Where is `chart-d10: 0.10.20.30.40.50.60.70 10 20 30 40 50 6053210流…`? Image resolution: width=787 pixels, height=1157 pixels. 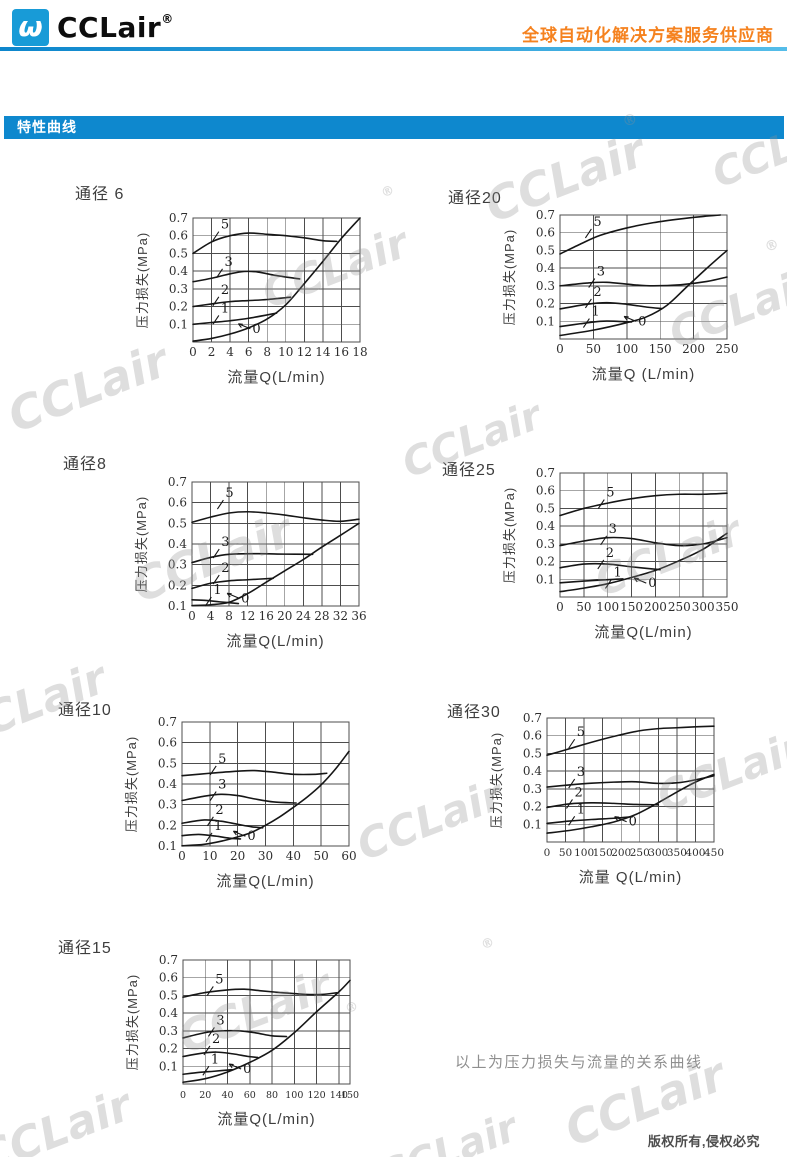
chart-d10: 0.10.20.30.40.50.60.70 10 20 30 40 50 6053210流… is located at coordinates (240, 802).